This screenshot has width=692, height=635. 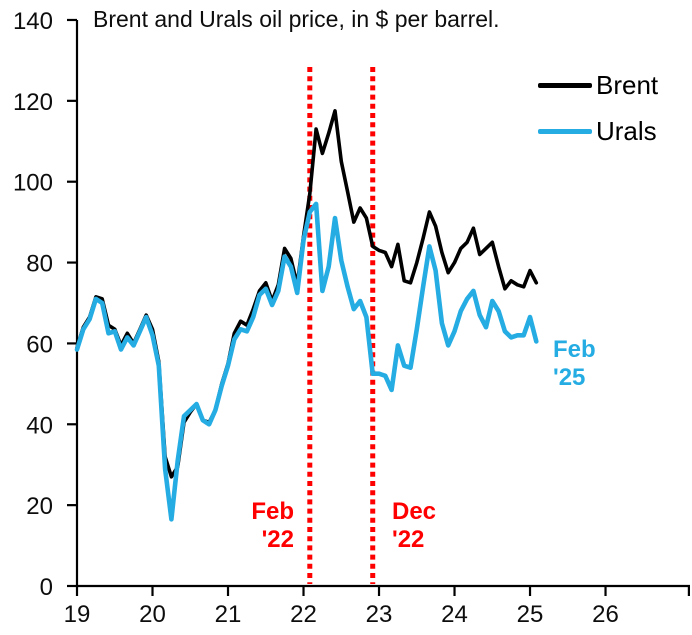 I want to click on x-tick-label: 23, so click(x=379, y=614).